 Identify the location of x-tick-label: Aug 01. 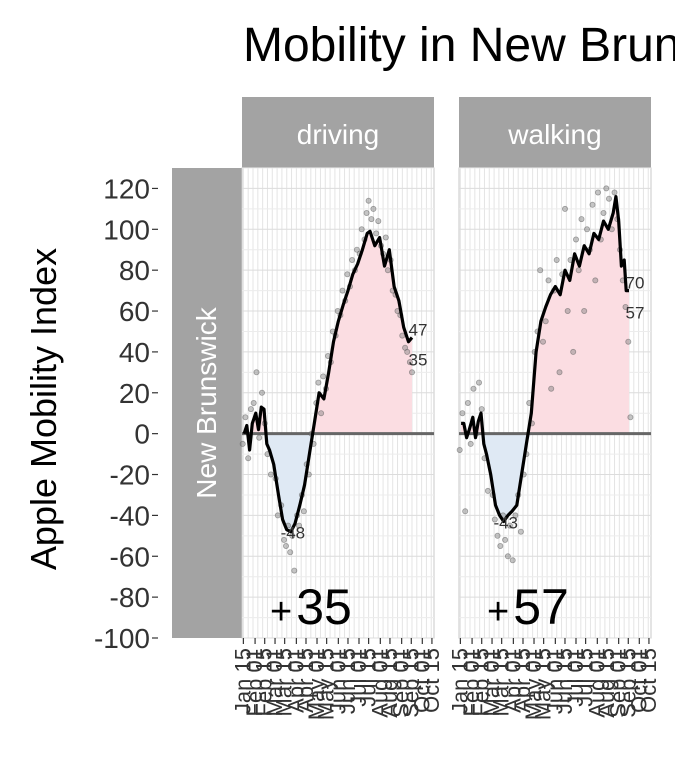
(379, 683).